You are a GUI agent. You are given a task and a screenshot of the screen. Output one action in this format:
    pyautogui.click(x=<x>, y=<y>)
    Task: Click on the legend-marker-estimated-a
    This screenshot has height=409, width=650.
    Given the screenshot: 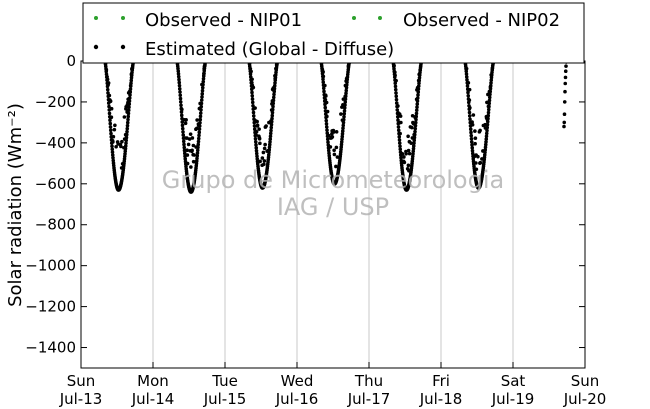 What is the action you would take?
    pyautogui.click(x=96, y=47)
    